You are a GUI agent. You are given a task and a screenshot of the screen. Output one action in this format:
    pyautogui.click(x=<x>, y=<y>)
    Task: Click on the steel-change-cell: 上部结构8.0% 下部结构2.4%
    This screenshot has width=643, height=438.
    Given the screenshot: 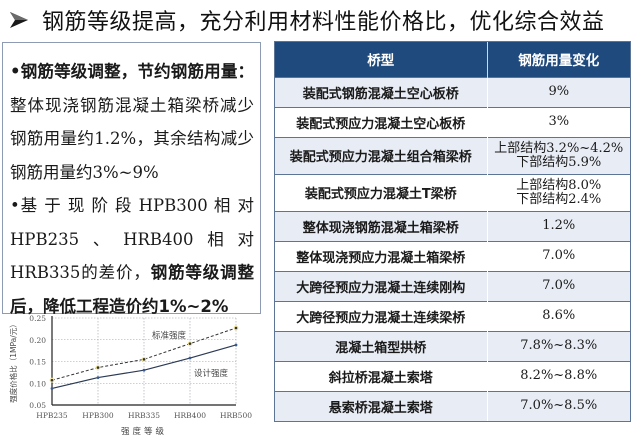 What is the action you would take?
    pyautogui.click(x=558, y=192)
    